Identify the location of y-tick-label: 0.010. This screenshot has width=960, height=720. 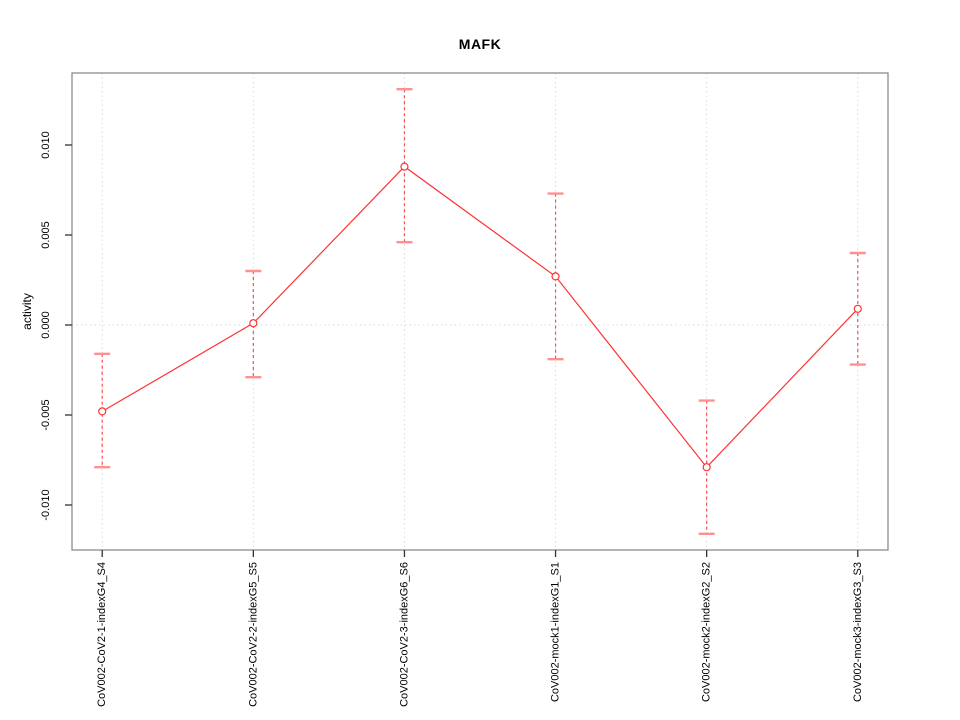
(46, 145).